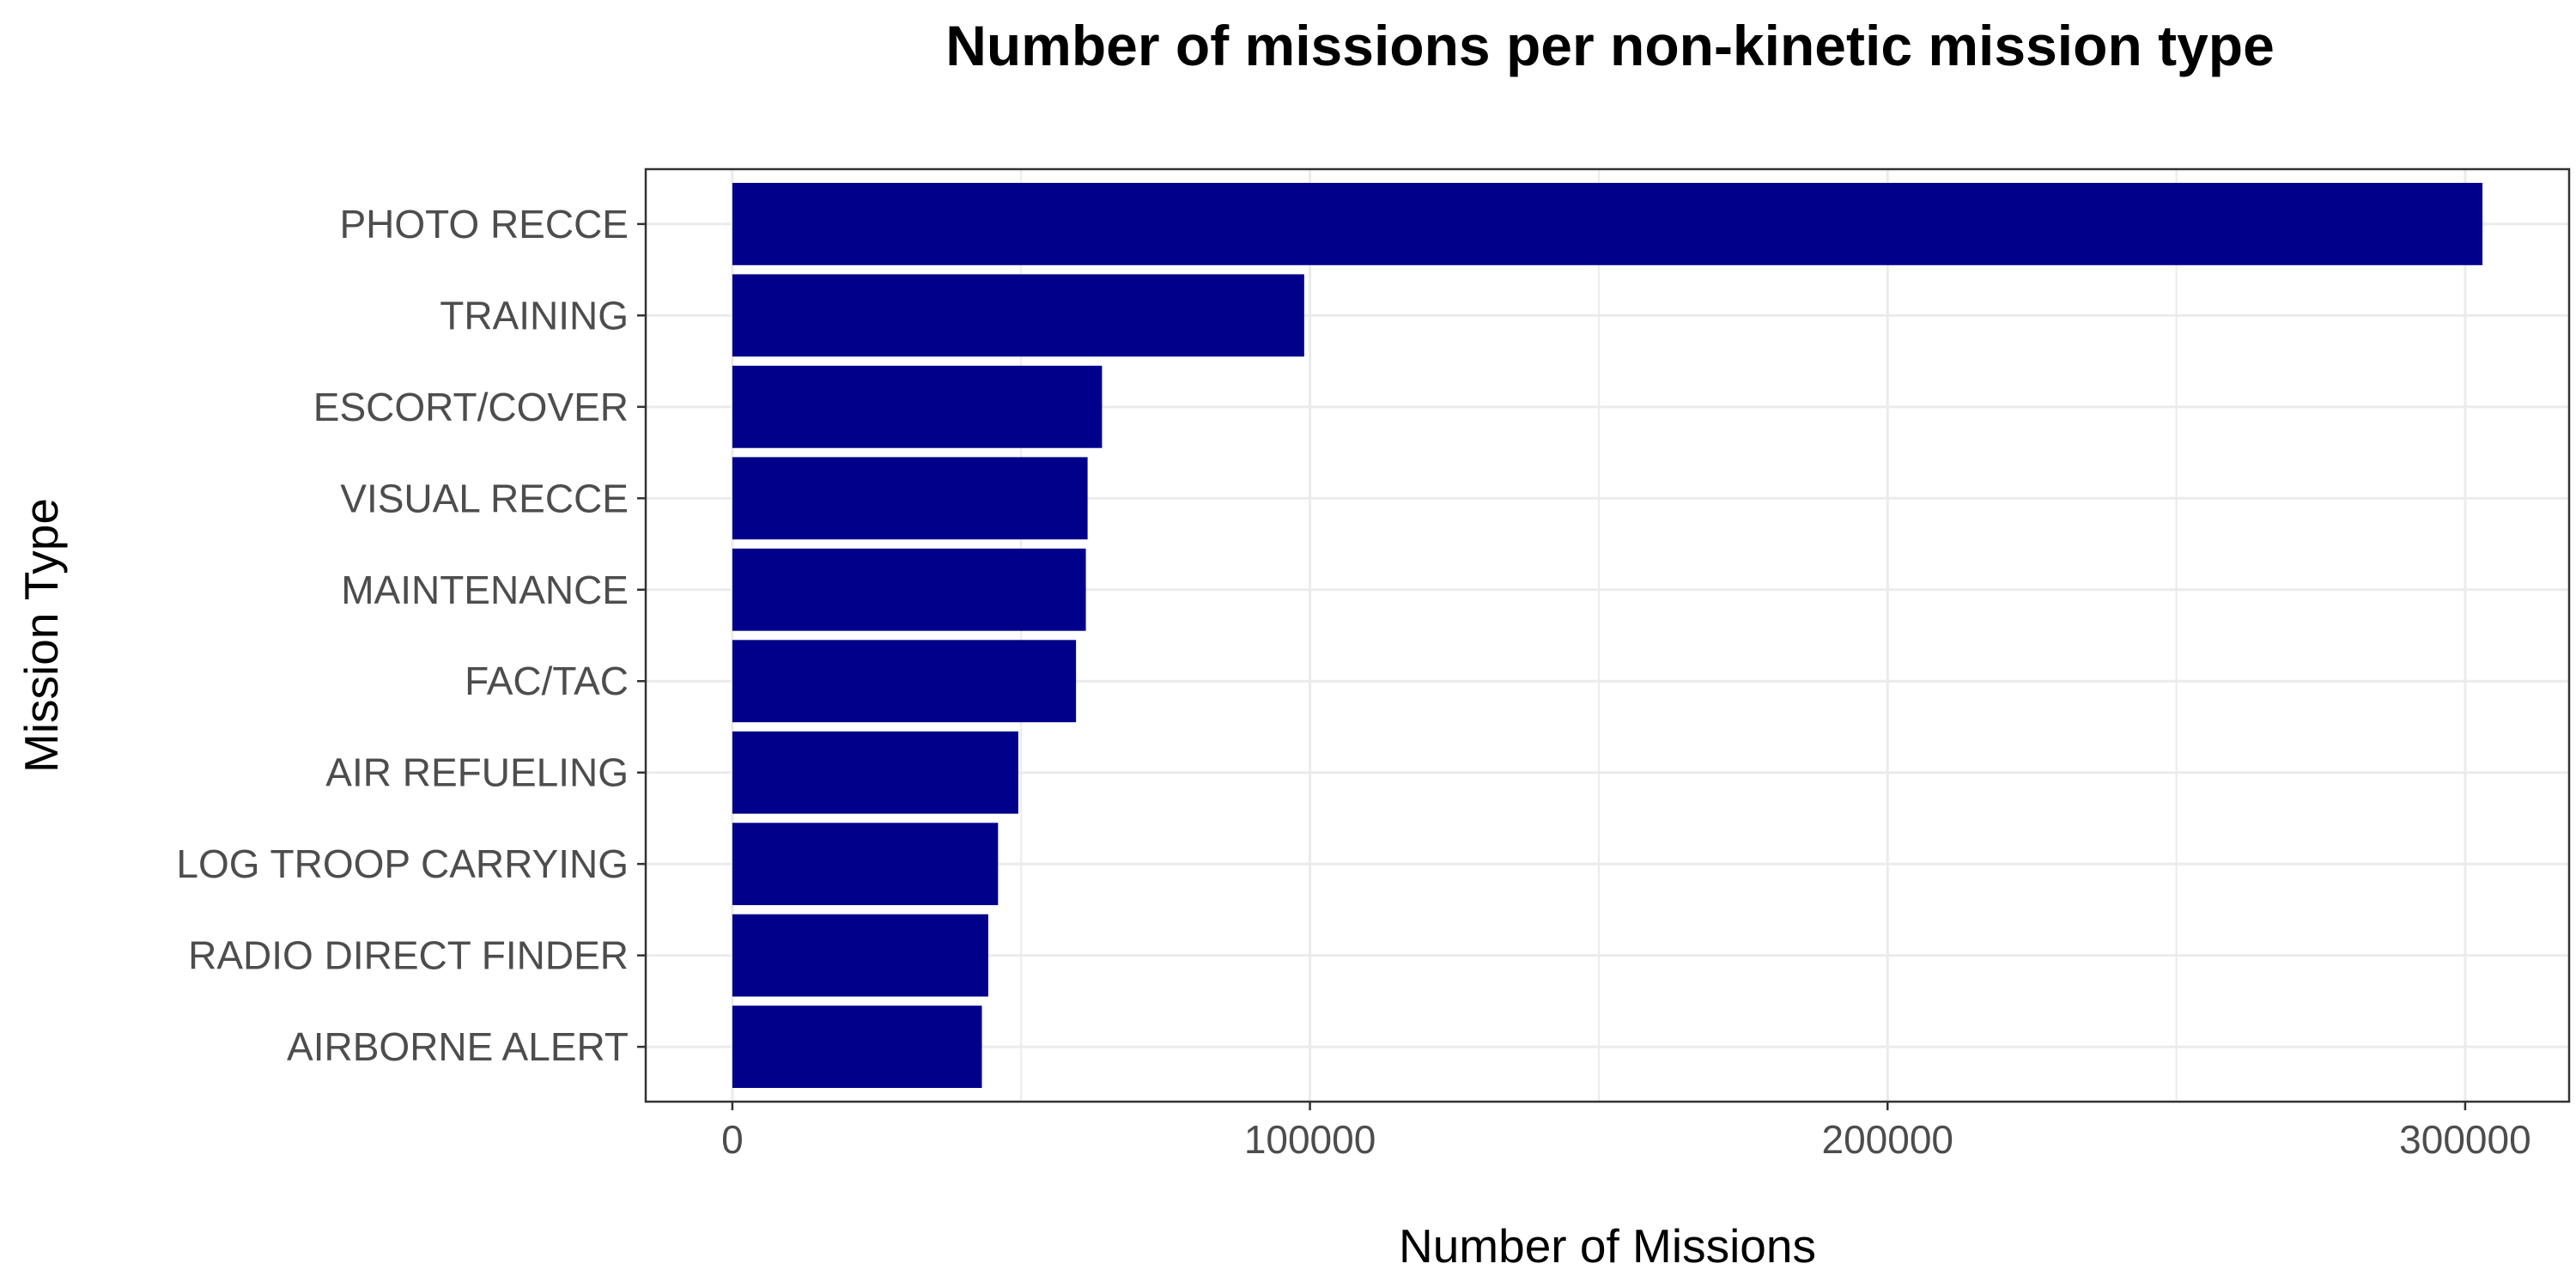 The height and width of the screenshot is (1288, 2576). Describe the element at coordinates (534, 315) in the screenshot. I see `y-tick-label: TRAINING` at that location.